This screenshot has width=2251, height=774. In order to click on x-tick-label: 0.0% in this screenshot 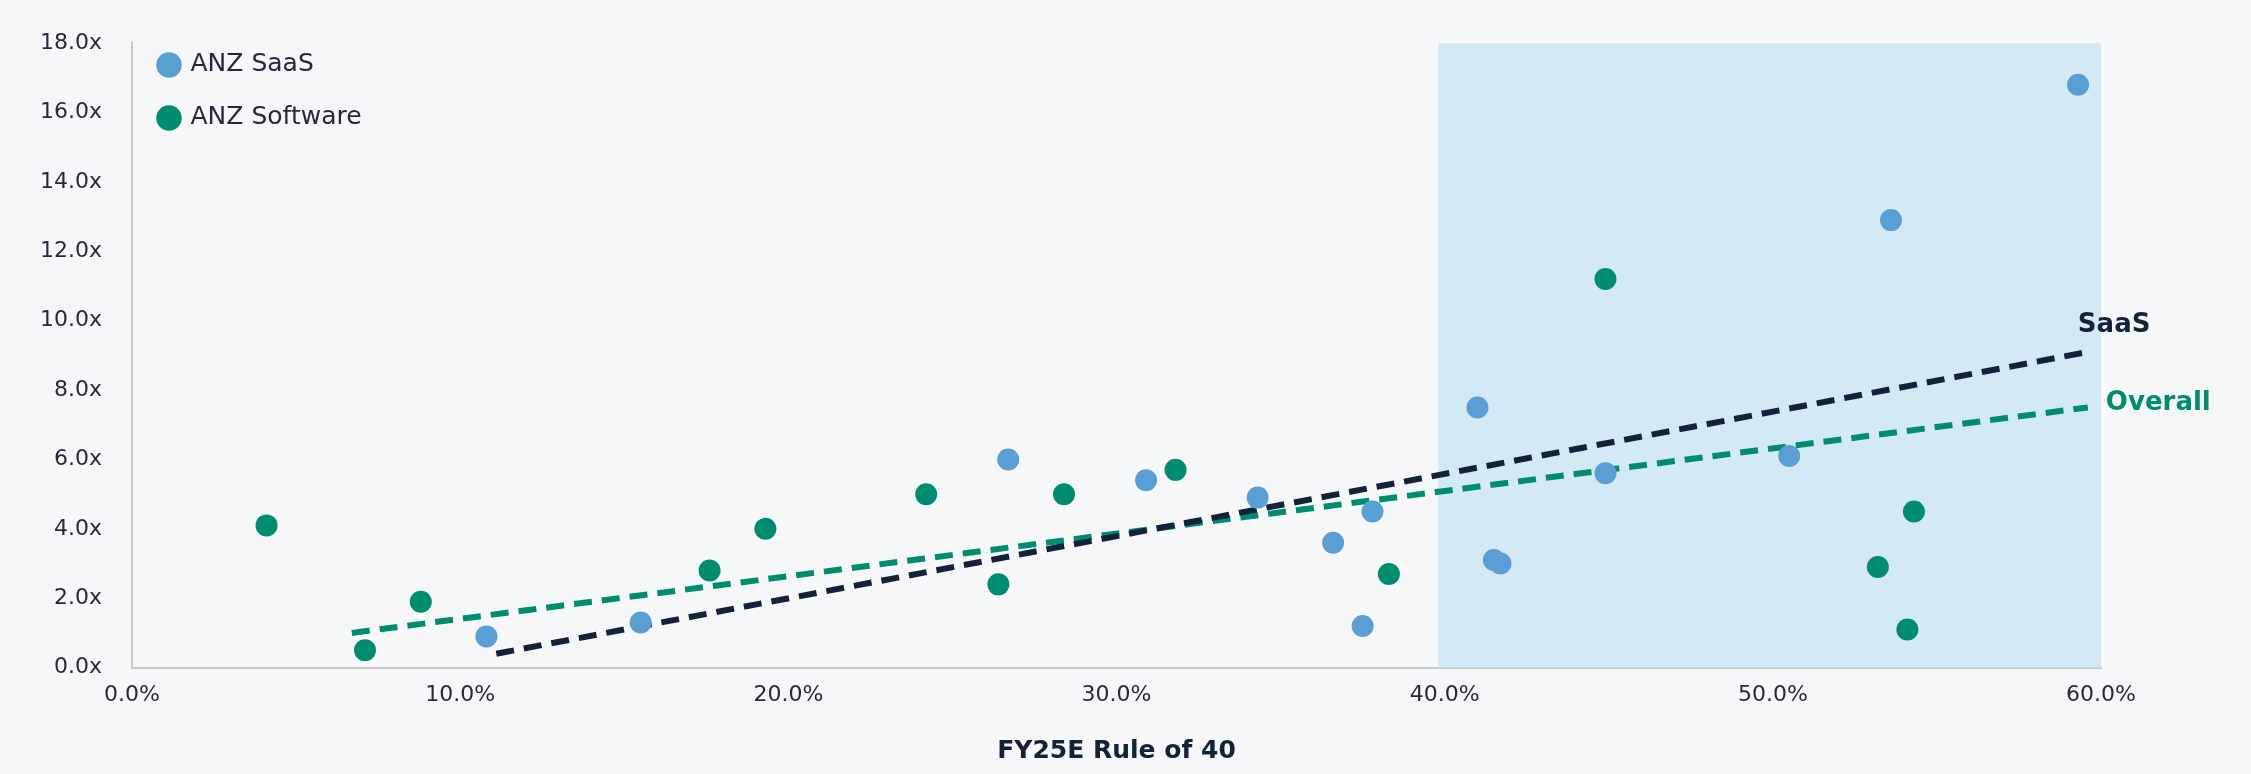, I will do `click(132, 693)`.